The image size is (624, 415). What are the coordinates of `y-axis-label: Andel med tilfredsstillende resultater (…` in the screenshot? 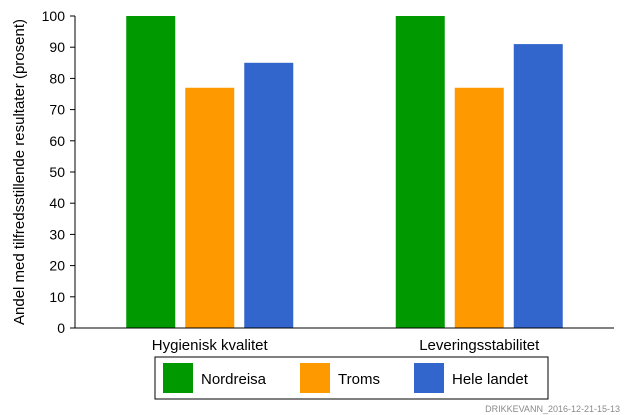 It's located at (19, 172).